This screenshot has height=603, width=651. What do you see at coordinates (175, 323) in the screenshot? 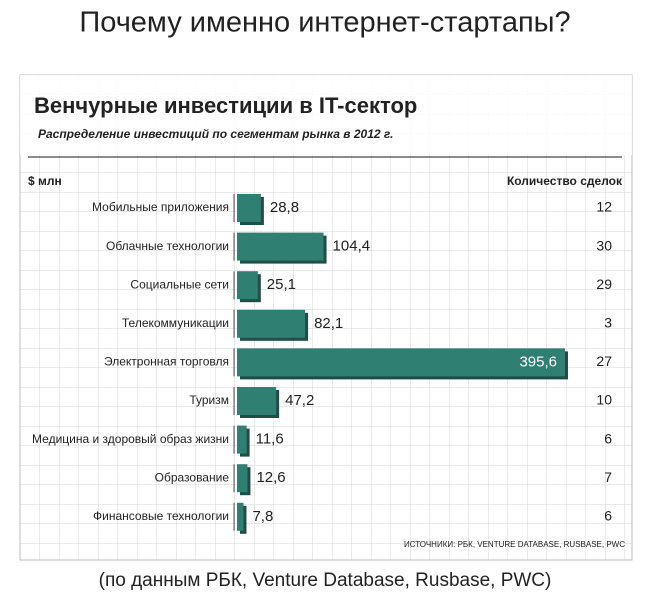
I see `category-label: Телекоммуникации` at bounding box center [175, 323].